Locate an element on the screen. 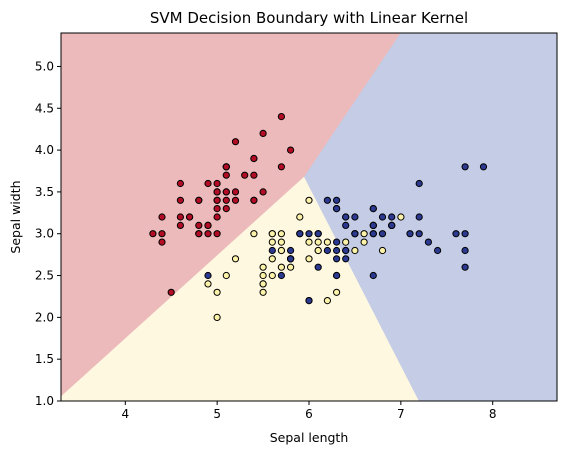 The image size is (567, 455). y-tick-label: 3.0 is located at coordinates (44, 234).